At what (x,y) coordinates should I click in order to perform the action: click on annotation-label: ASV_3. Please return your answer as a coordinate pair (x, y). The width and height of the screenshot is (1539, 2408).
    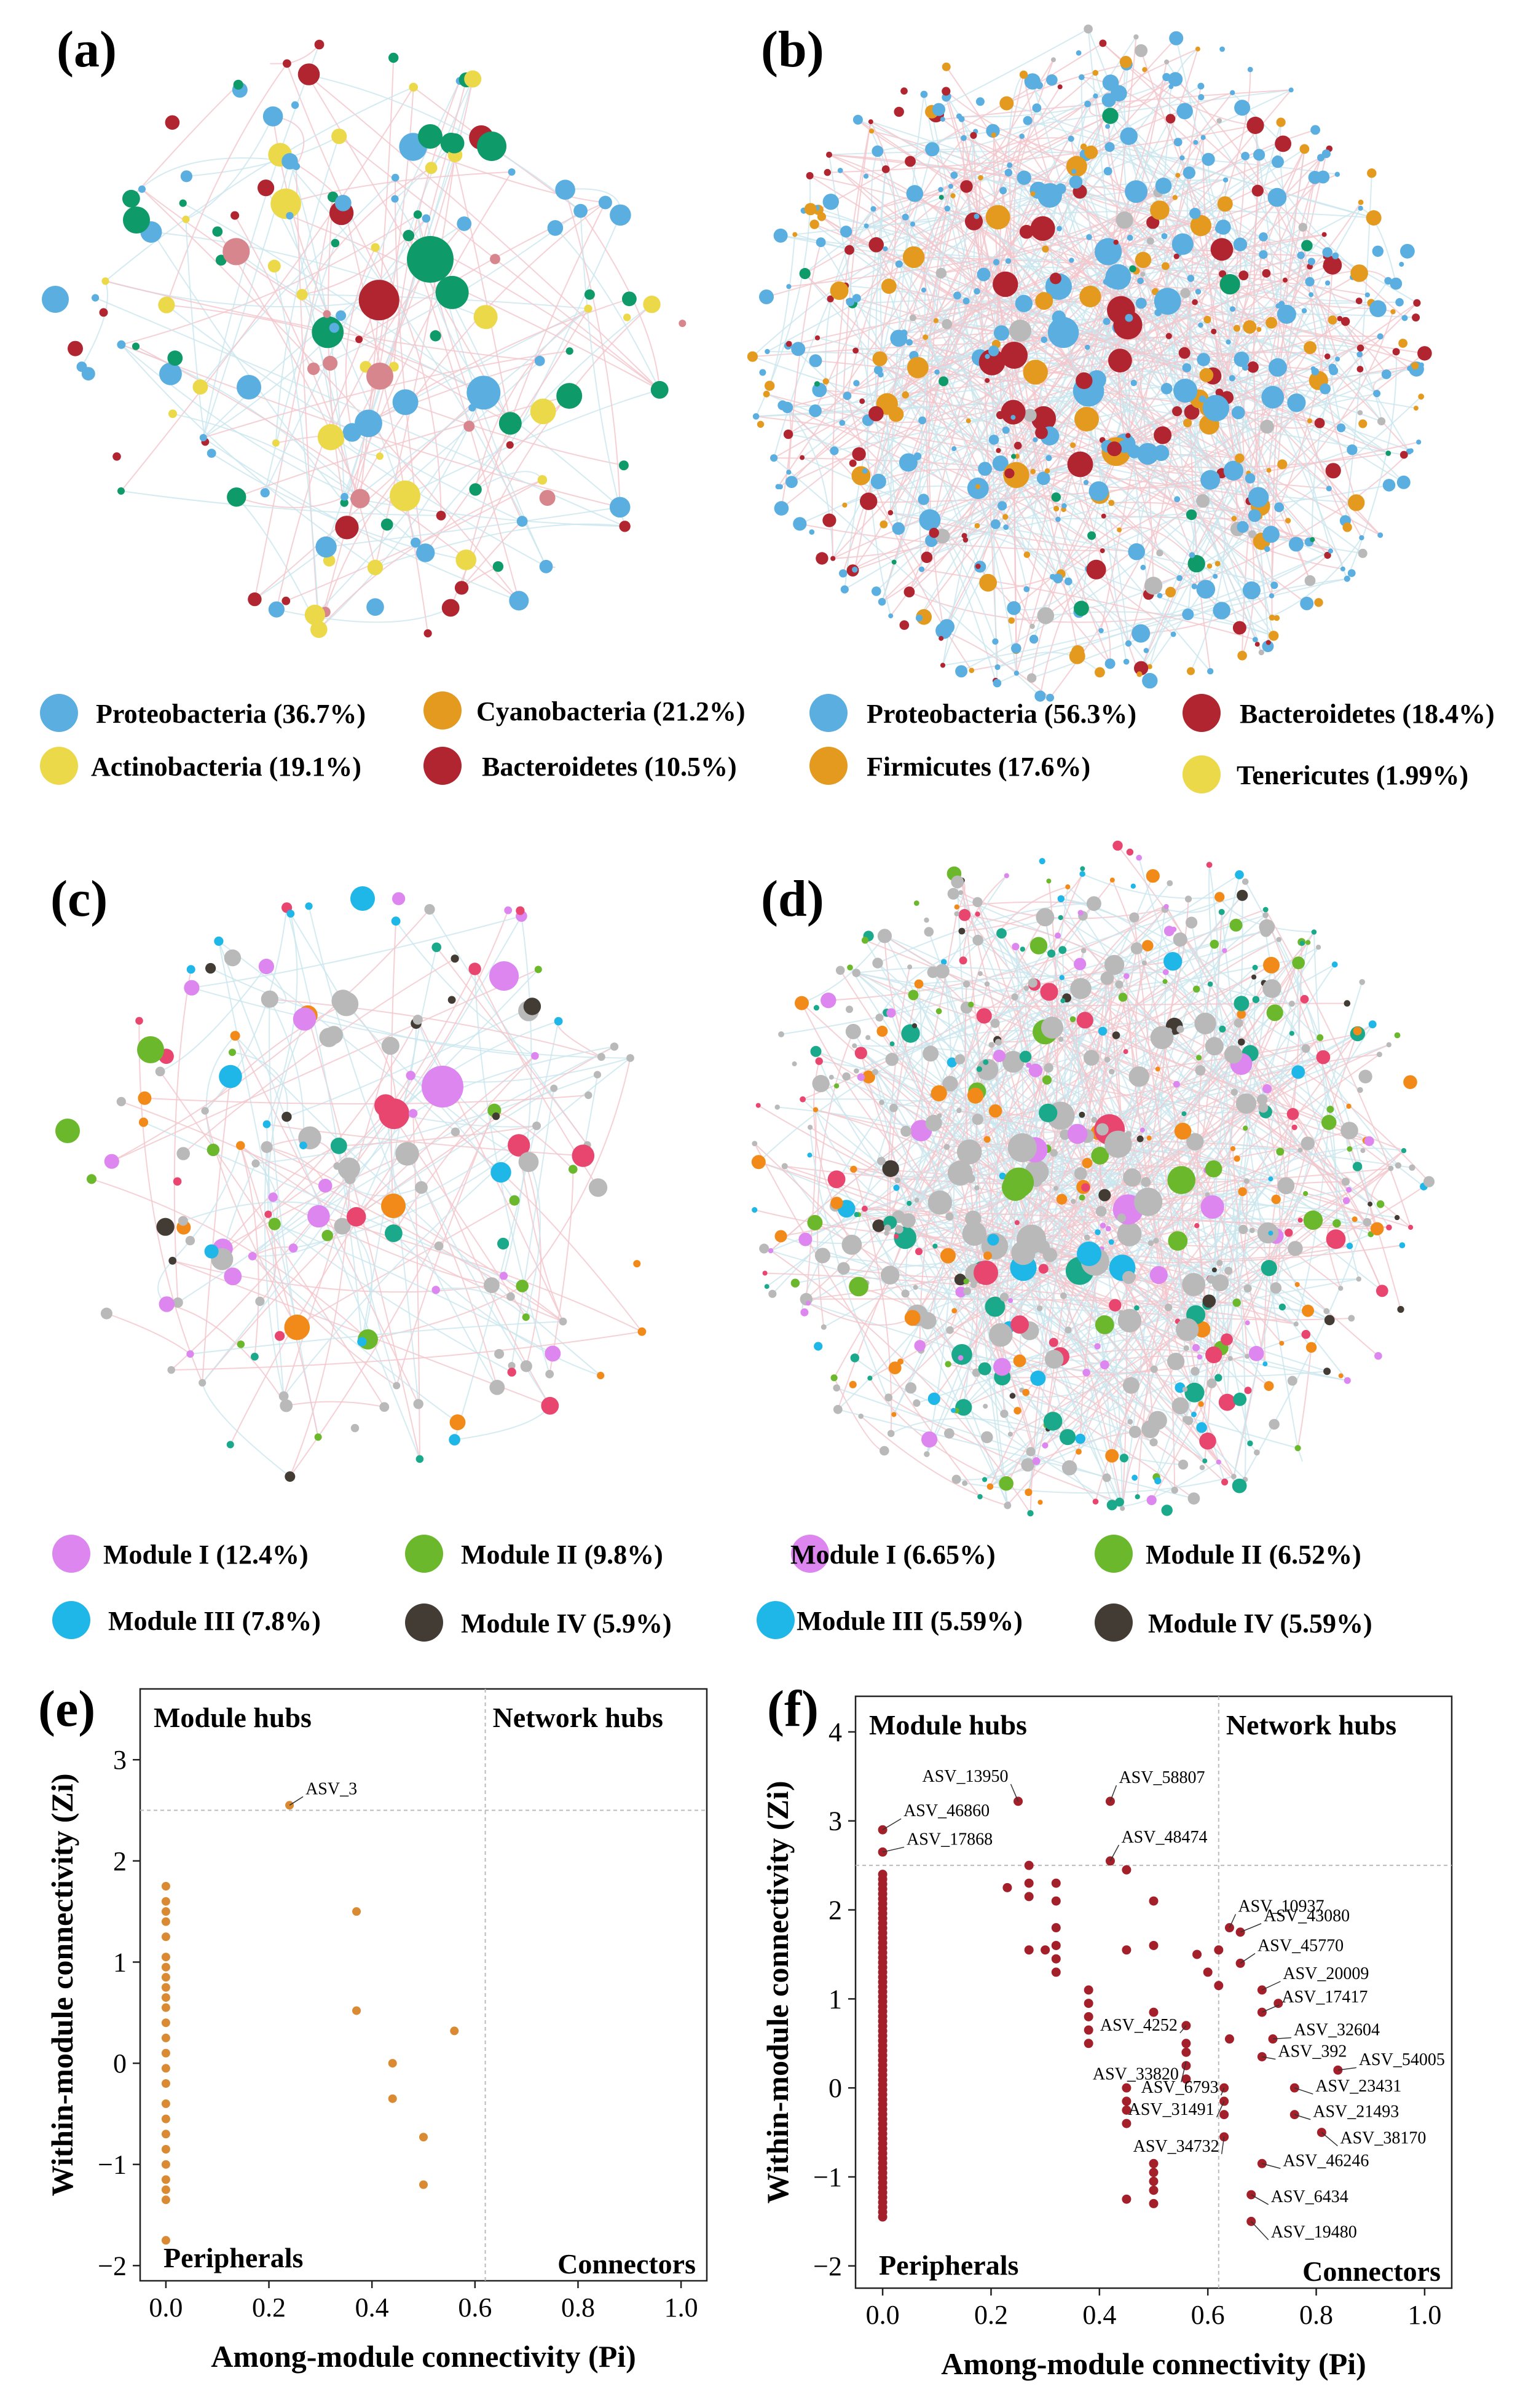
    Looking at the image, I should click on (331, 1788).